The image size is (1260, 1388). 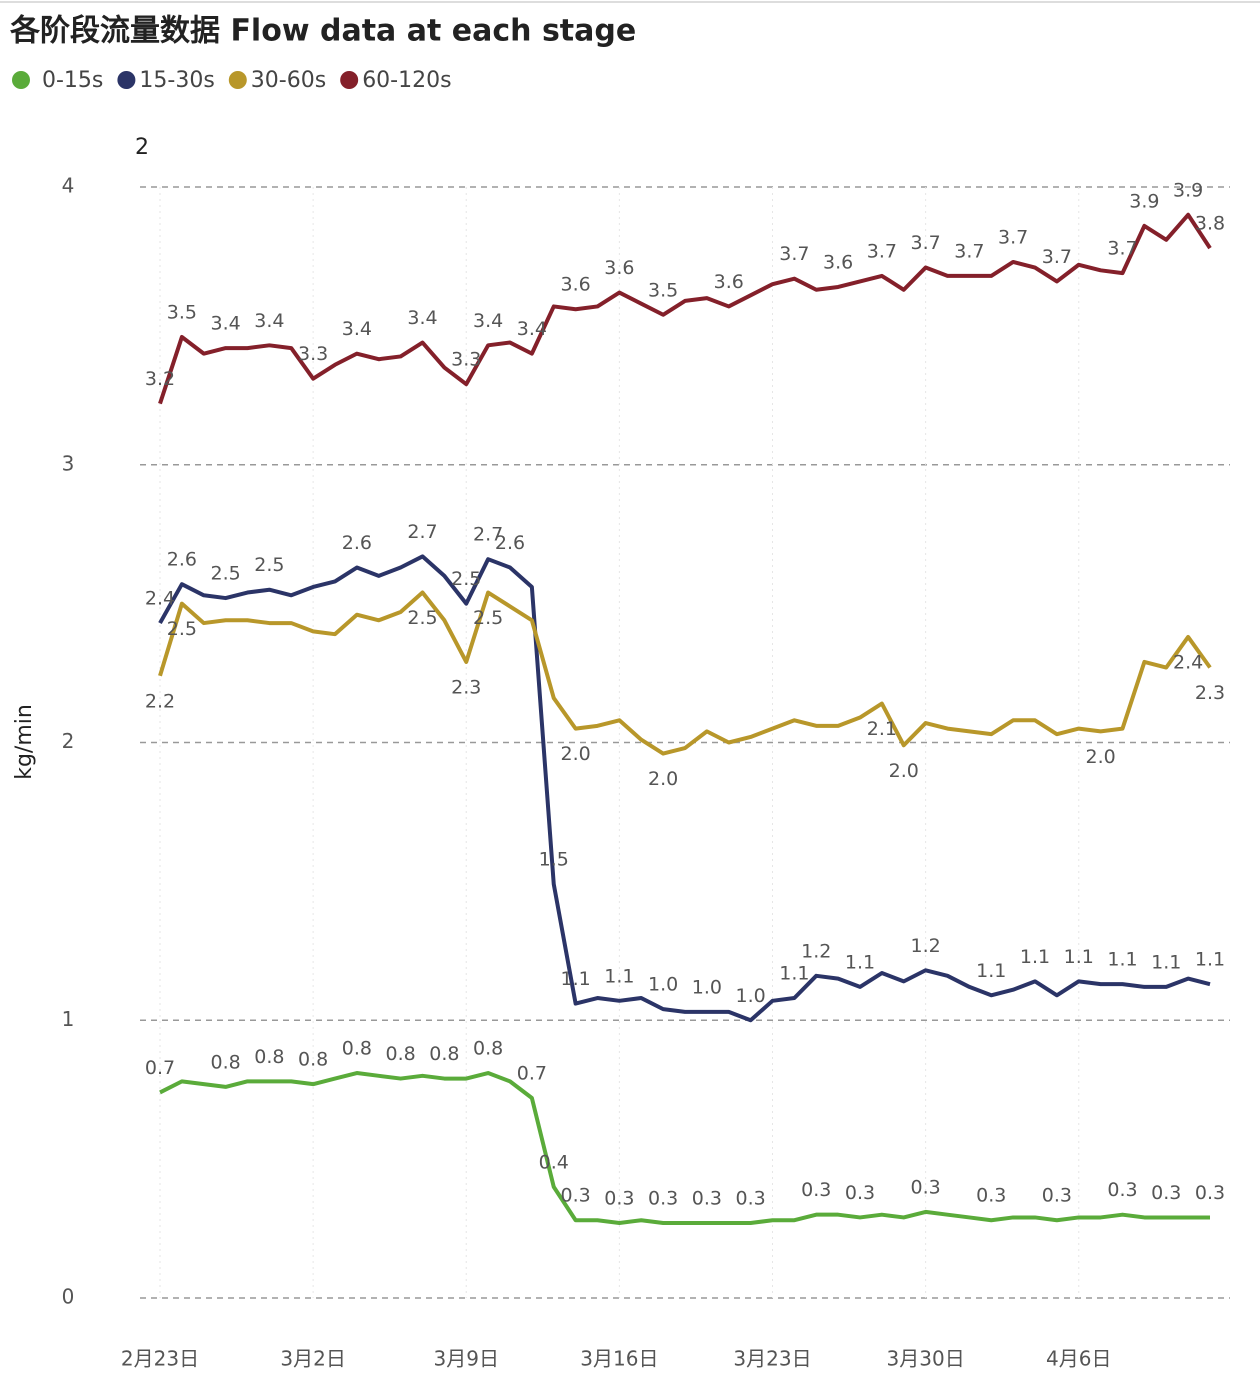 I want to click on legend-label: 15-30s, so click(x=176, y=80).